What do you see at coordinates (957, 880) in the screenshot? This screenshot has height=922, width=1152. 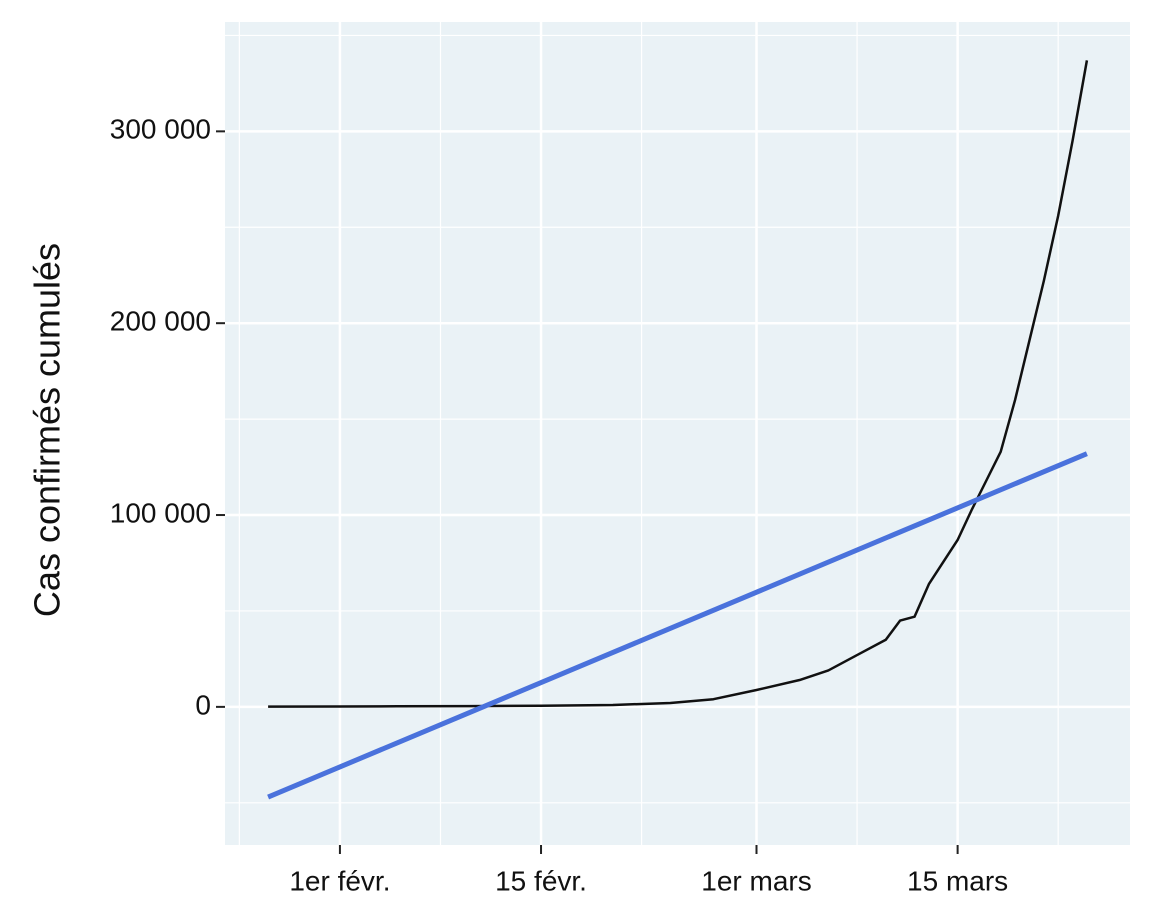 I see `x-tick-label: 15 mars` at bounding box center [957, 880].